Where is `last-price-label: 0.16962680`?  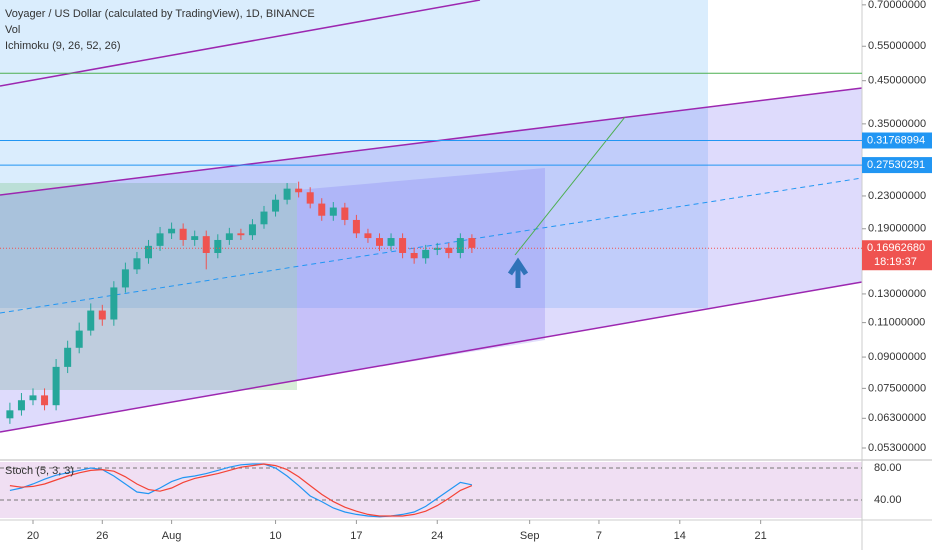
last-price-label: 0.16962680 is located at coordinates (896, 248).